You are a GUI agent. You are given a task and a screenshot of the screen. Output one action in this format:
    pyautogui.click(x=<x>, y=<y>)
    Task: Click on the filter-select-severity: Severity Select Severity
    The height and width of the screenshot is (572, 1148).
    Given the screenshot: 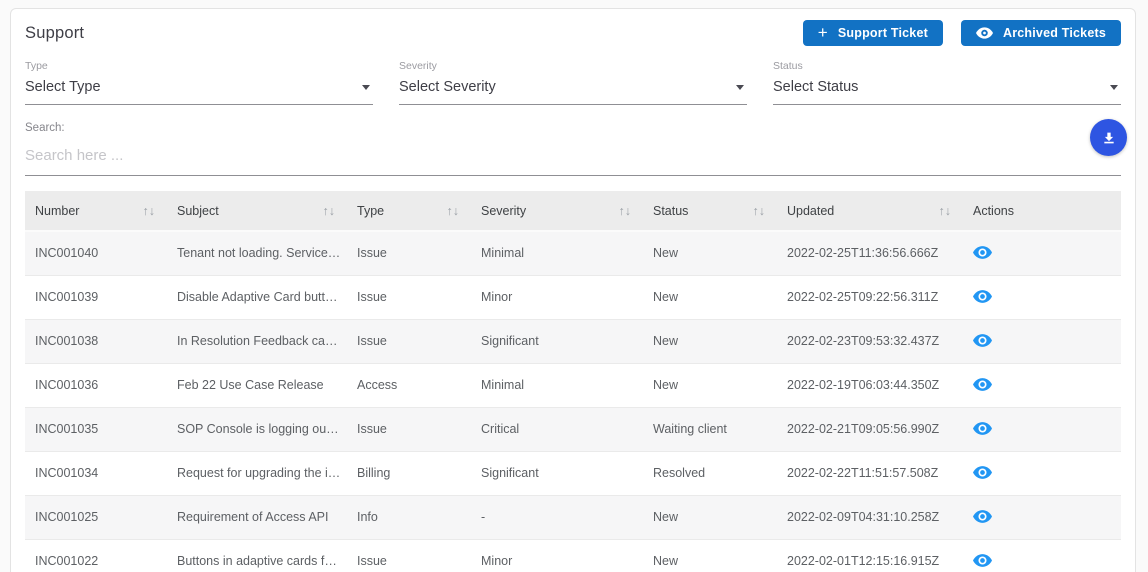 What is the action you would take?
    pyautogui.click(x=573, y=82)
    